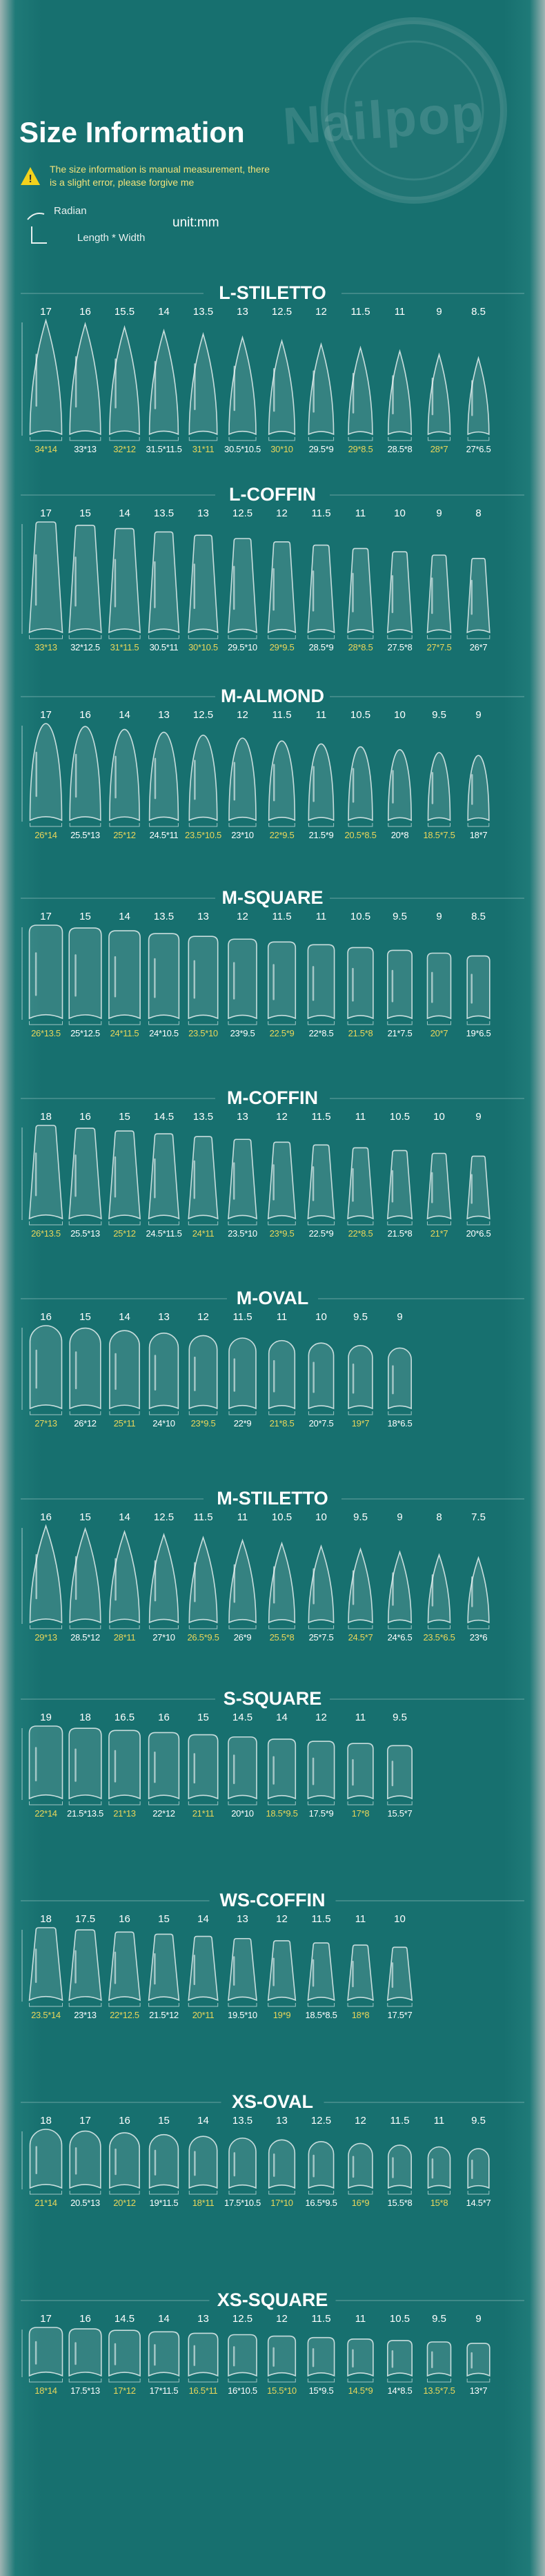 The height and width of the screenshot is (2576, 545). Describe the element at coordinates (163, 1813) in the screenshot. I see `size-label: 22*12` at that location.